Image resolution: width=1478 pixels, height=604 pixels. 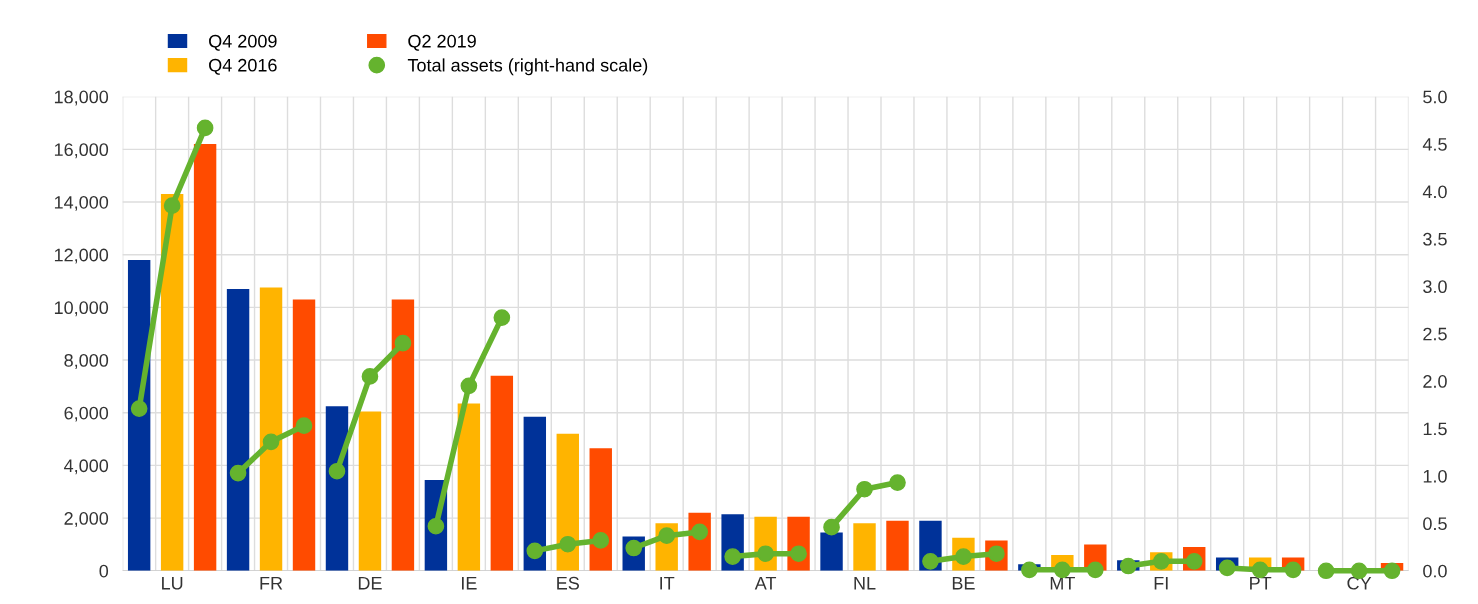 I want to click on legend-label: Q2 2019, so click(x=442, y=42).